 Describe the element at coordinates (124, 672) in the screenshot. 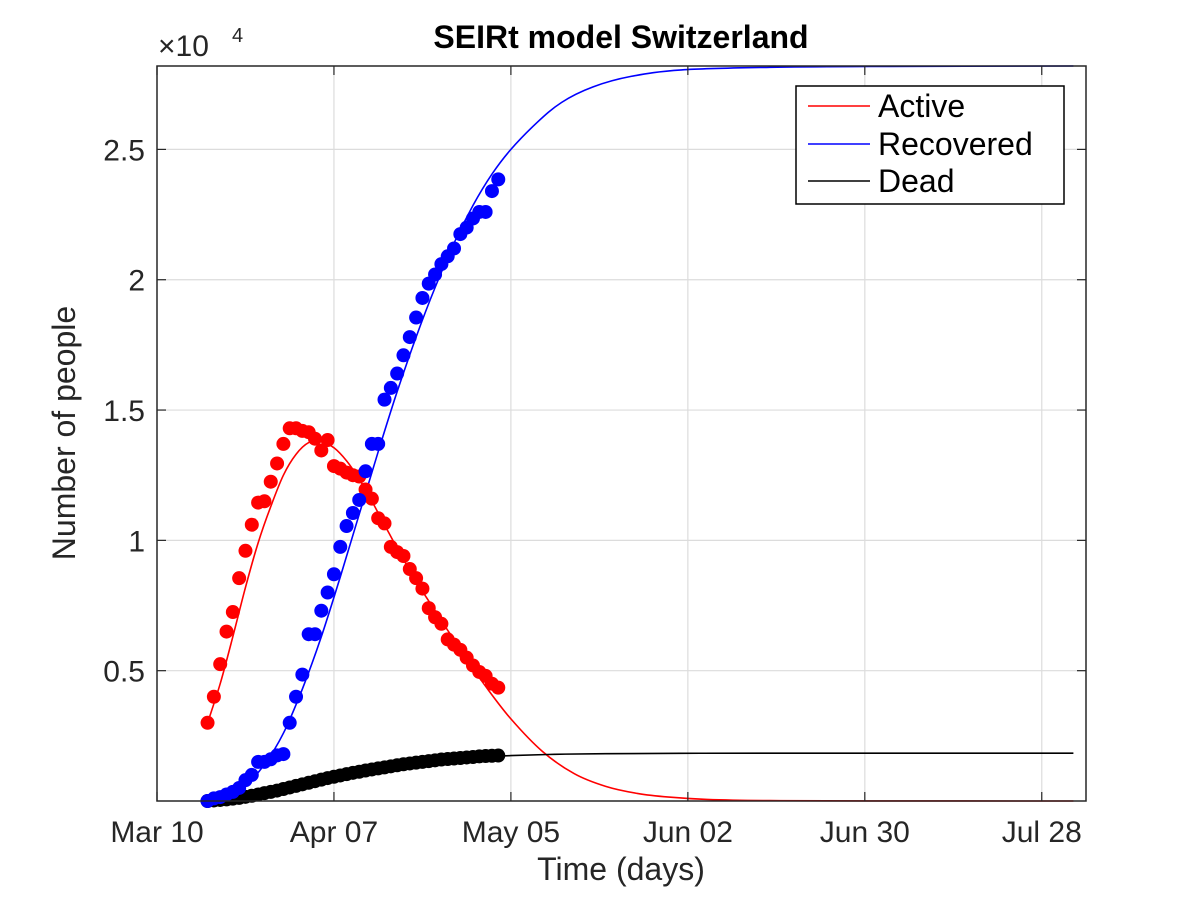

I see `y-tick-label: 0.5` at that location.